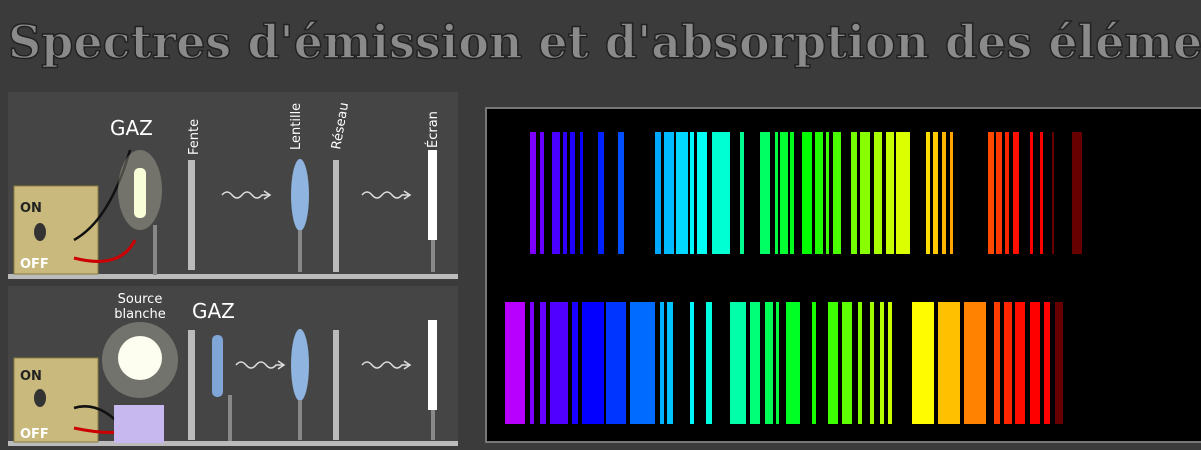 This screenshot has width=1201, height=450. I want to click on switch, so click(40, 232).